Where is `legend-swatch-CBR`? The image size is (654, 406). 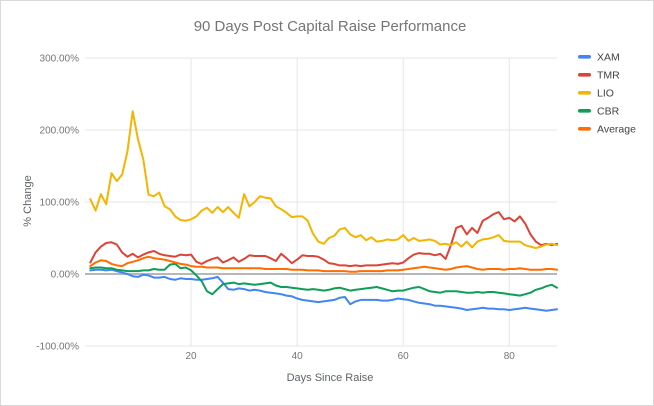 legend-swatch-CBR is located at coordinates (584, 111).